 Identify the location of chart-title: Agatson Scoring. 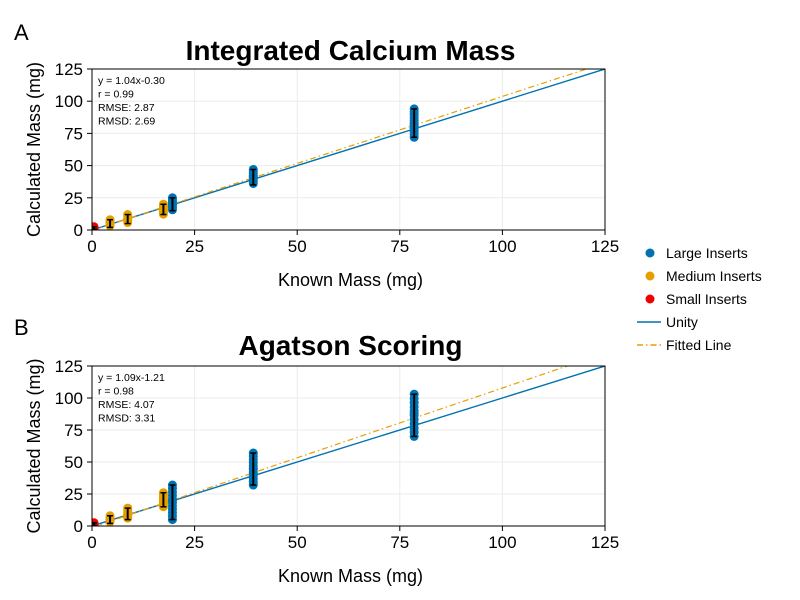
(350, 345).